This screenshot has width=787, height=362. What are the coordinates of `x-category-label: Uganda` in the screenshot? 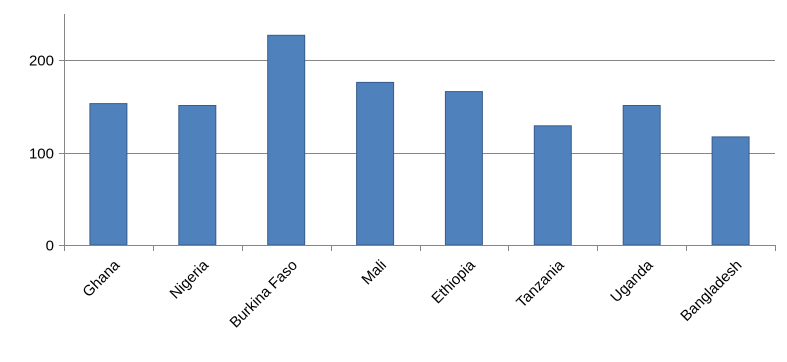 It's located at (632, 281).